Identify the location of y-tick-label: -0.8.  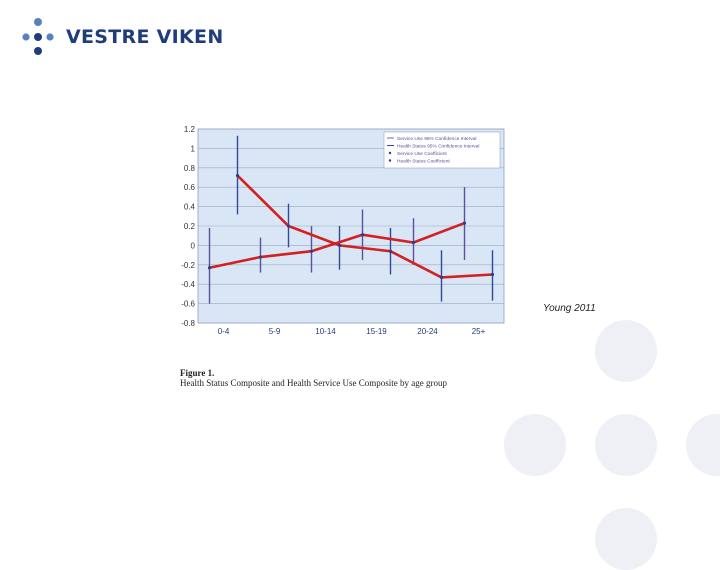
(188, 323).